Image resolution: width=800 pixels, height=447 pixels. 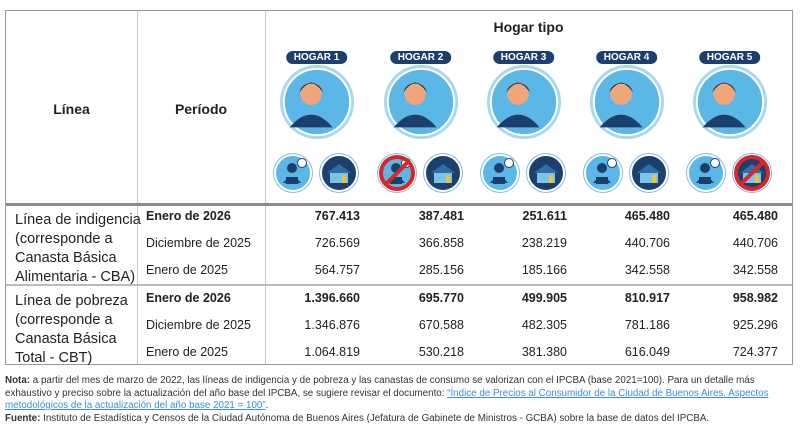 What do you see at coordinates (626, 57) in the screenshot?
I see `hogar-badge: HOGAR 4` at bounding box center [626, 57].